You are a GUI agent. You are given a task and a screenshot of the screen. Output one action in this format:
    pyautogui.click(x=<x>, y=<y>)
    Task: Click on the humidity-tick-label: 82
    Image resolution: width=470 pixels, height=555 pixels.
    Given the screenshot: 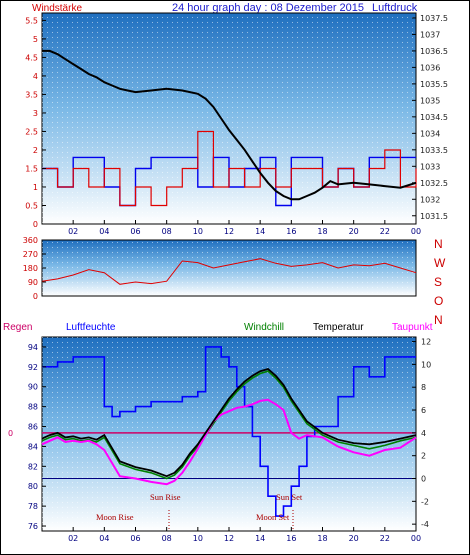 What is the action you would take?
    pyautogui.click(x=33, y=466)
    